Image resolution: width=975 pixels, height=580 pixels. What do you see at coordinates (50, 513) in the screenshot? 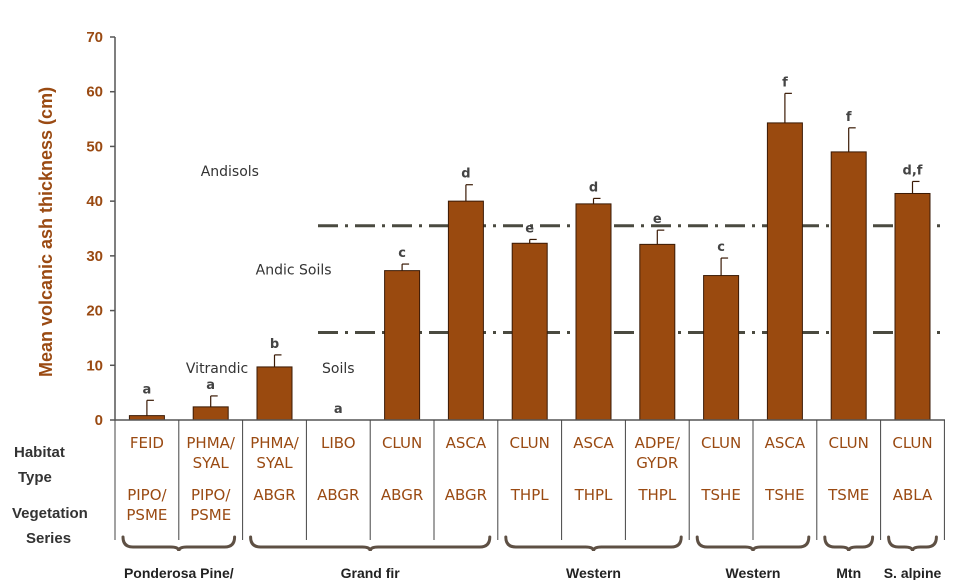
I see `vegetation-row-label: Vegetation` at bounding box center [50, 513].